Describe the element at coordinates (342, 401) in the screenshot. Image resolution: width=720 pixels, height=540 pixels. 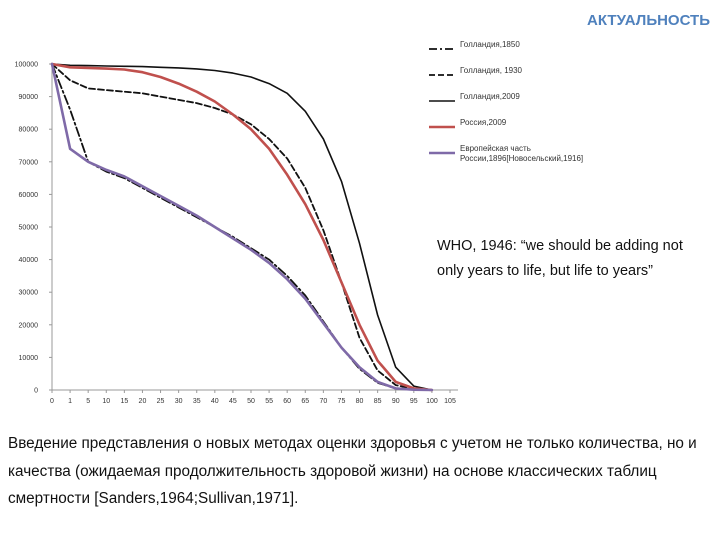
I see `x-tick-label: 75` at that location.